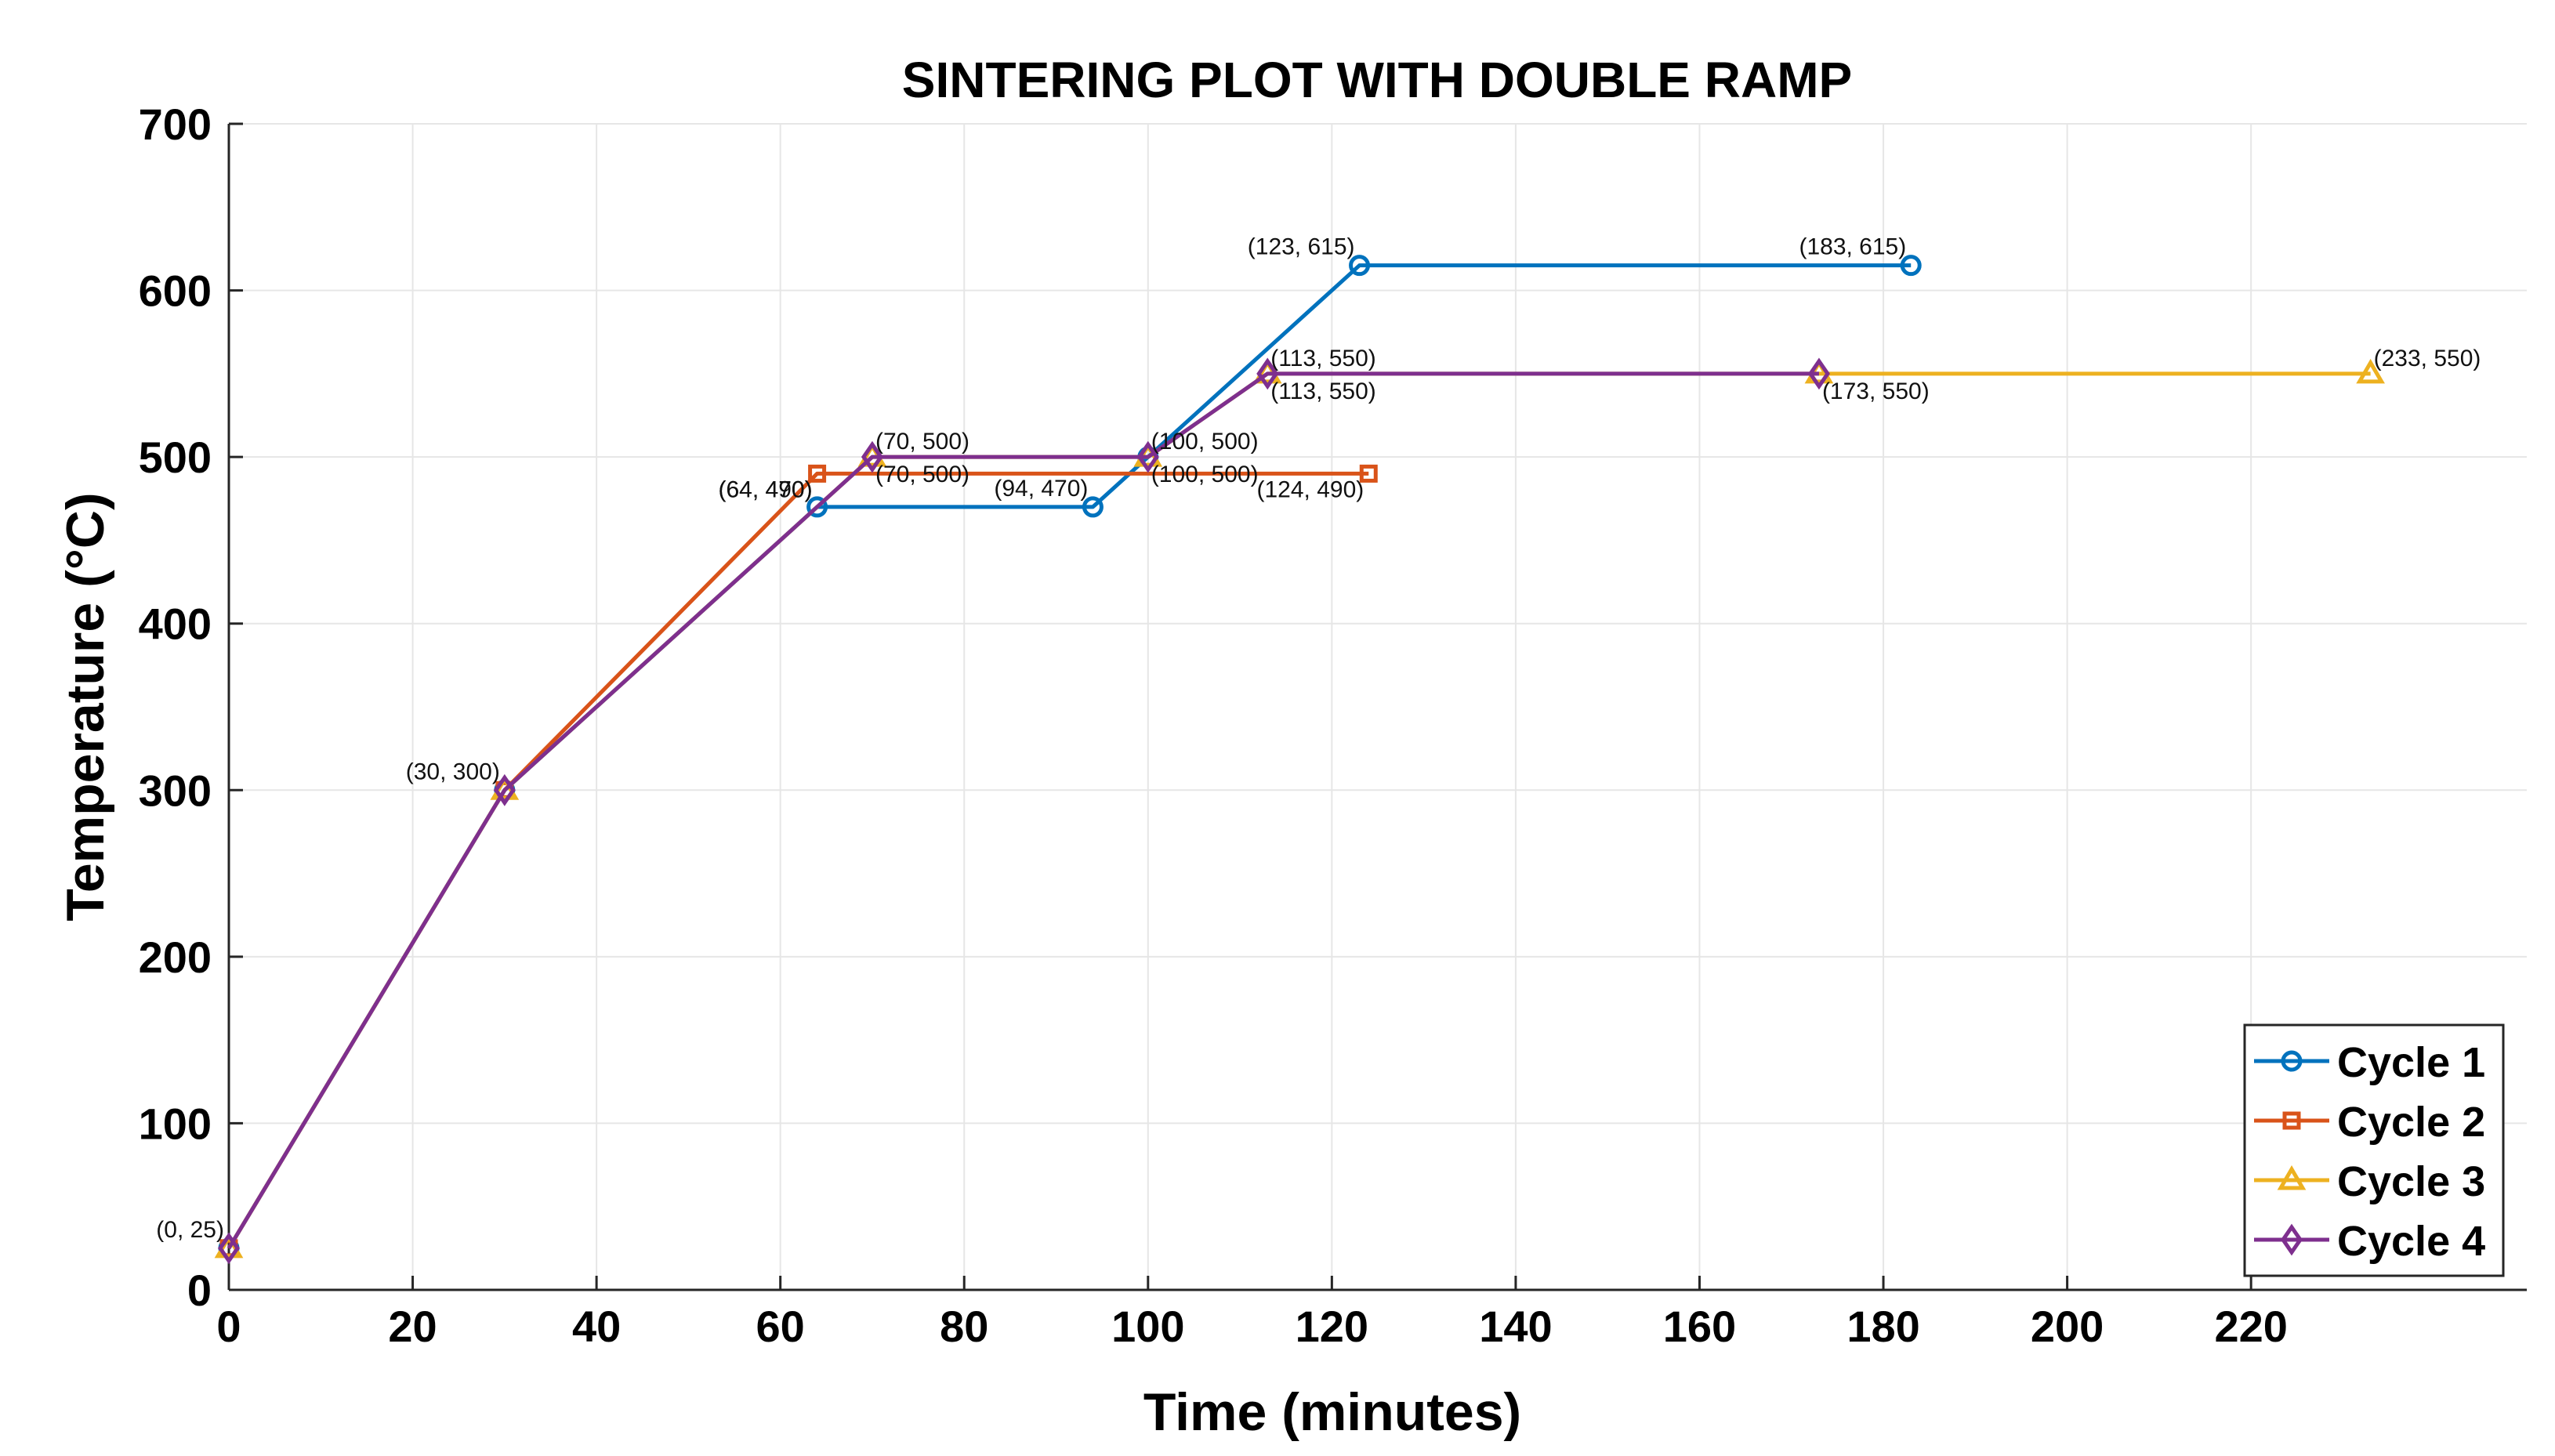 The width and height of the screenshot is (2555, 1456). What do you see at coordinates (175, 457) in the screenshot?
I see `y-tick-label: 500` at bounding box center [175, 457].